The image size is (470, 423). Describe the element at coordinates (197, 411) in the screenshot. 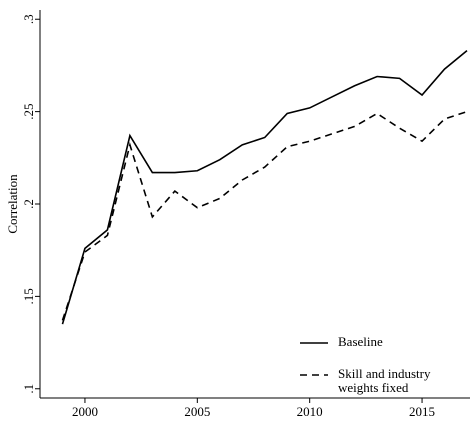

I see `x-tick-label: 2005` at that location.